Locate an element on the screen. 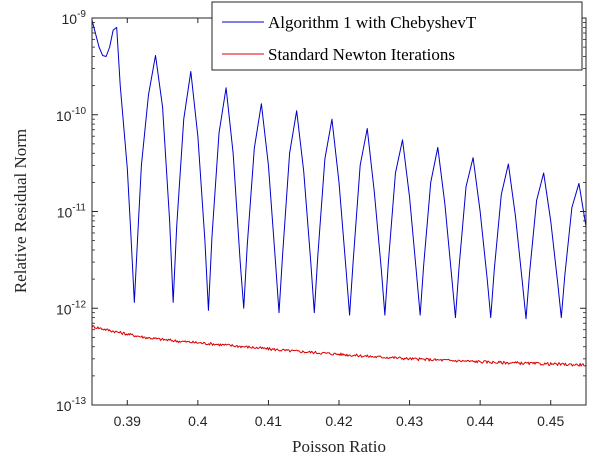 This screenshot has height=457, width=594. y-tick-label: 10-10 is located at coordinates (71, 115).